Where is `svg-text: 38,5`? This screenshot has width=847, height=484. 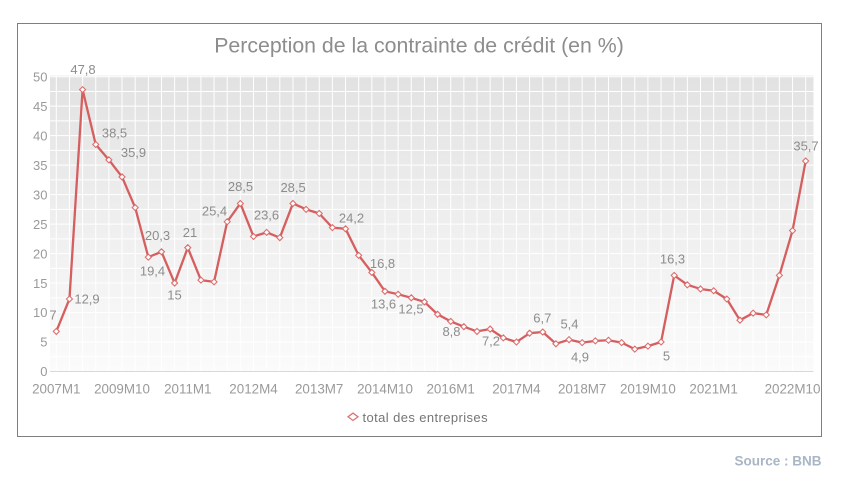
svg-text: 38,5 is located at coordinates (114, 133).